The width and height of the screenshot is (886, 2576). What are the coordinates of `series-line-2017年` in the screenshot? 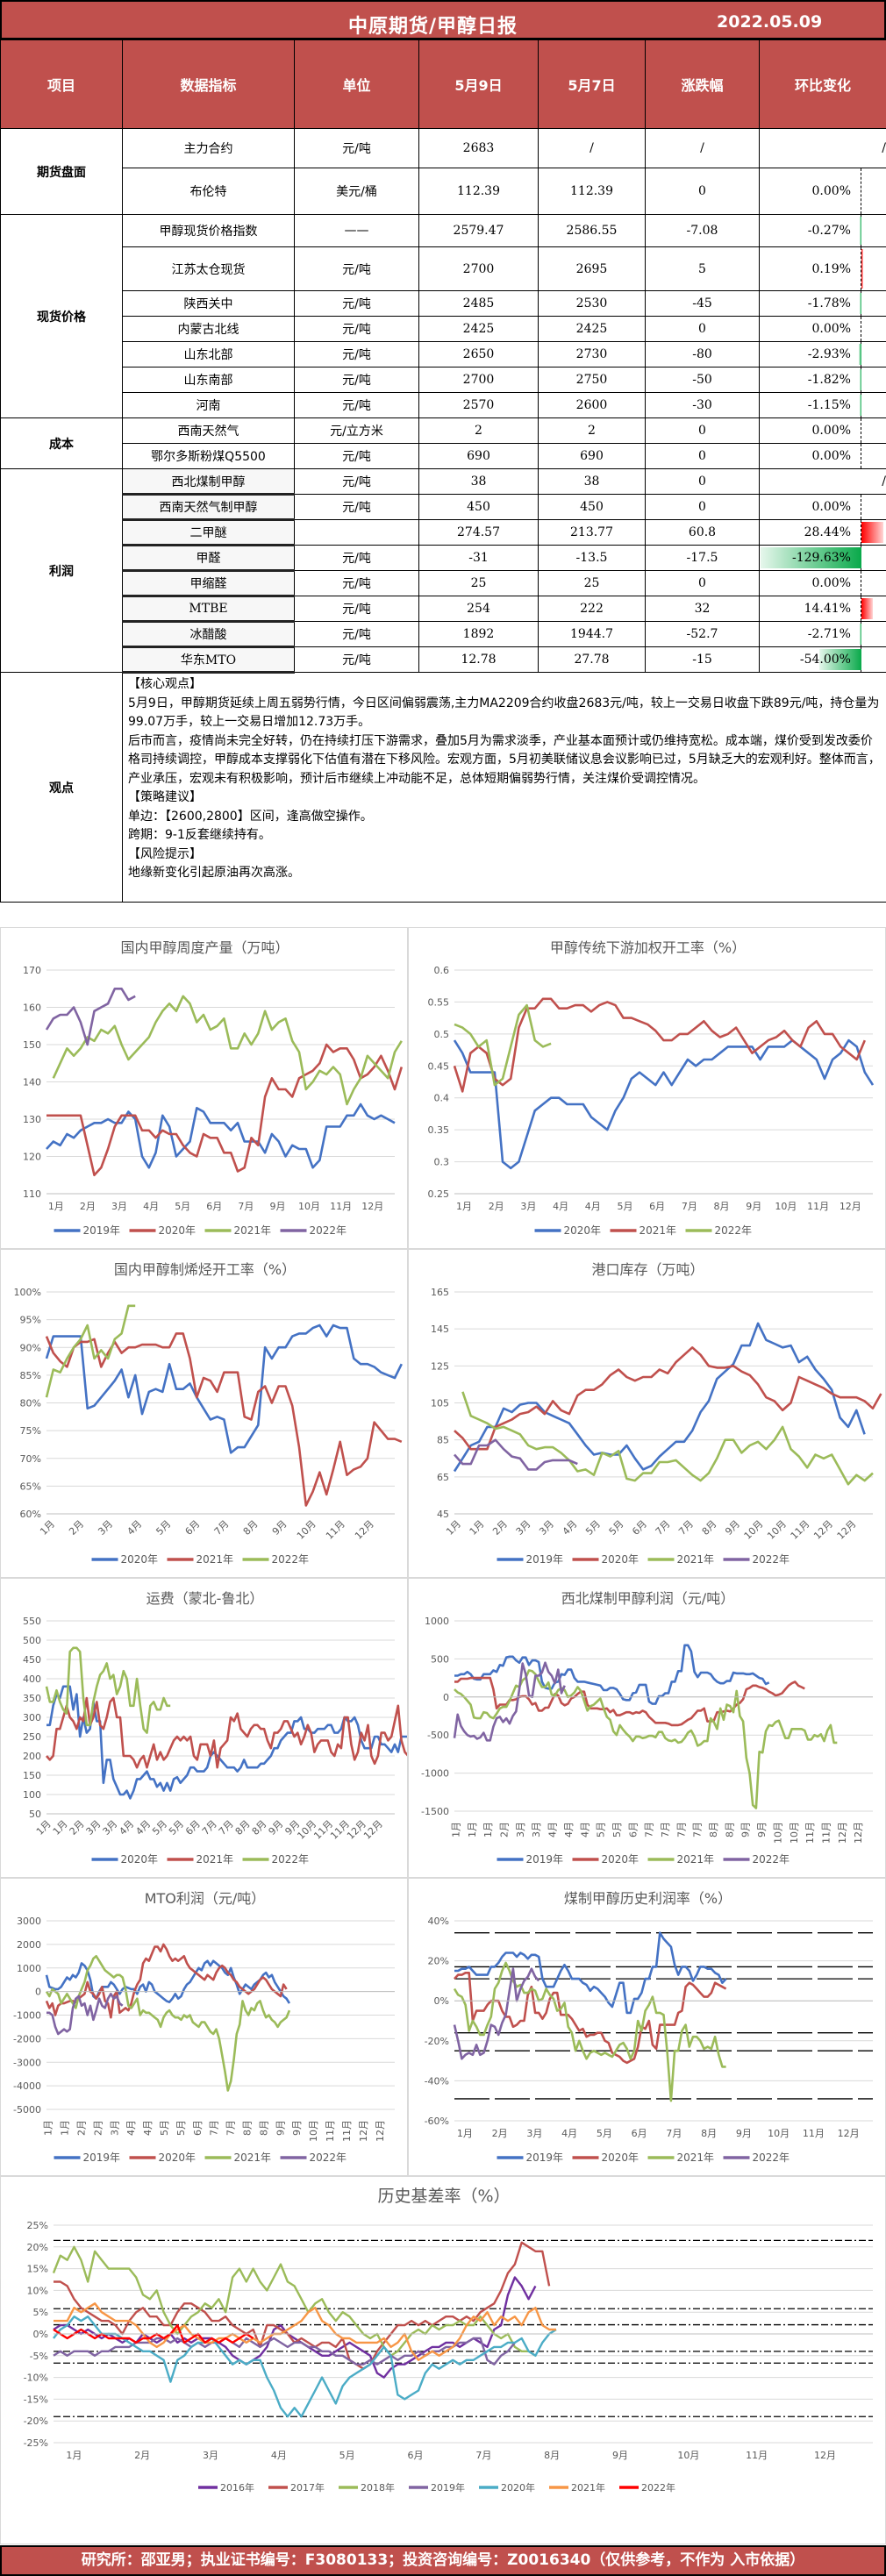 It's located at (302, 2306).